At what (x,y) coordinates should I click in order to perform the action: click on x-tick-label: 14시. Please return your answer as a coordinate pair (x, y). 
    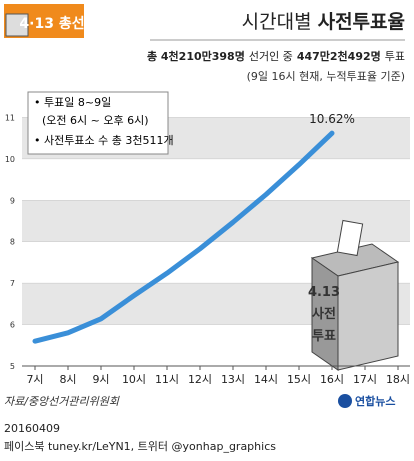
    Looking at the image, I should click on (266, 379).